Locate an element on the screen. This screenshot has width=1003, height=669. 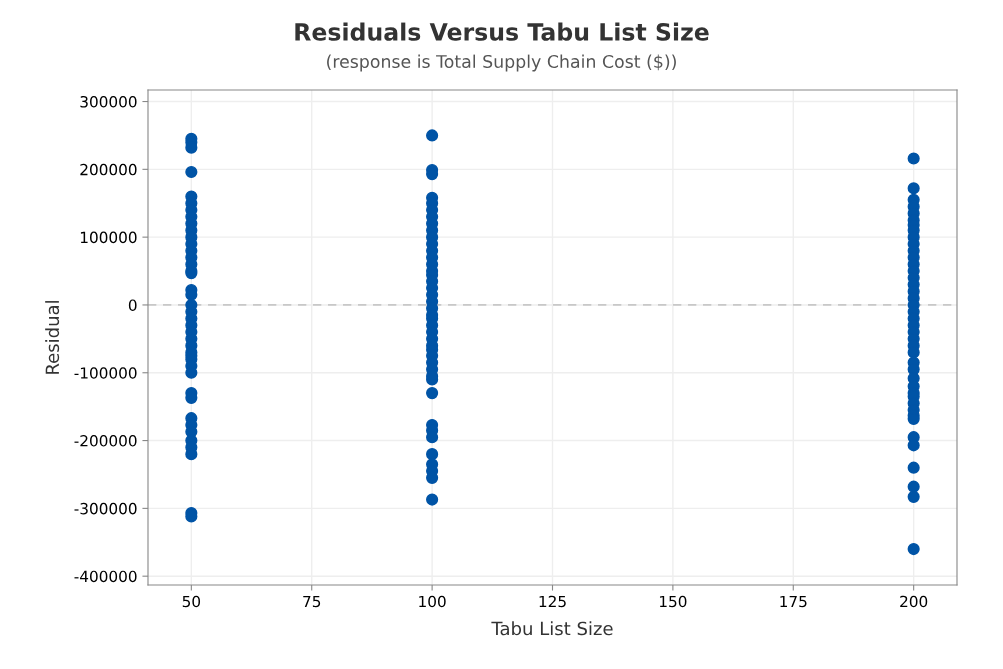
y-tick-label: -200000 is located at coordinates (105, 441).